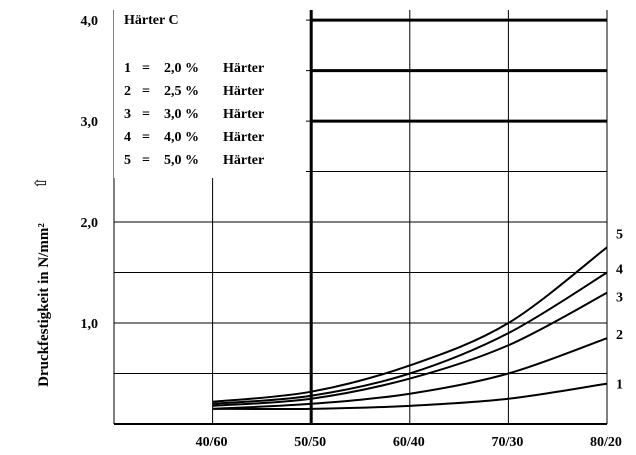 The width and height of the screenshot is (636, 455). I want to click on legend-entry-number: 2, so click(127, 91).